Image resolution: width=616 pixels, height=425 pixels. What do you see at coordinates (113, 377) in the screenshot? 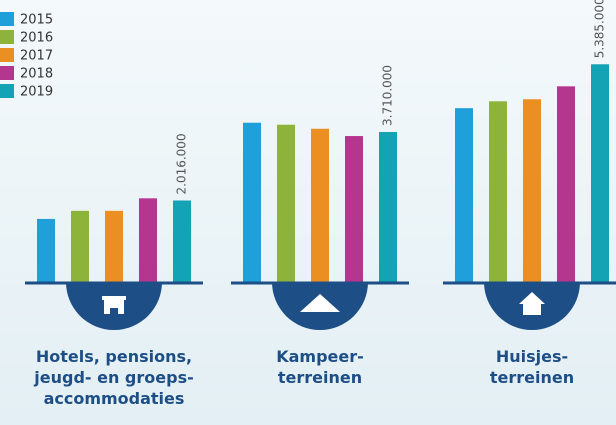
I see `category-label: jeugd- en groeps-` at bounding box center [113, 377].